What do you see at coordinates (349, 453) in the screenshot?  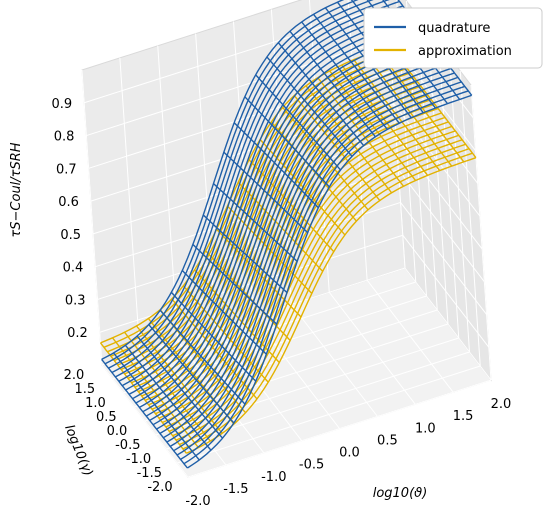 I see `x-tick-label: 0.0` at bounding box center [349, 453].